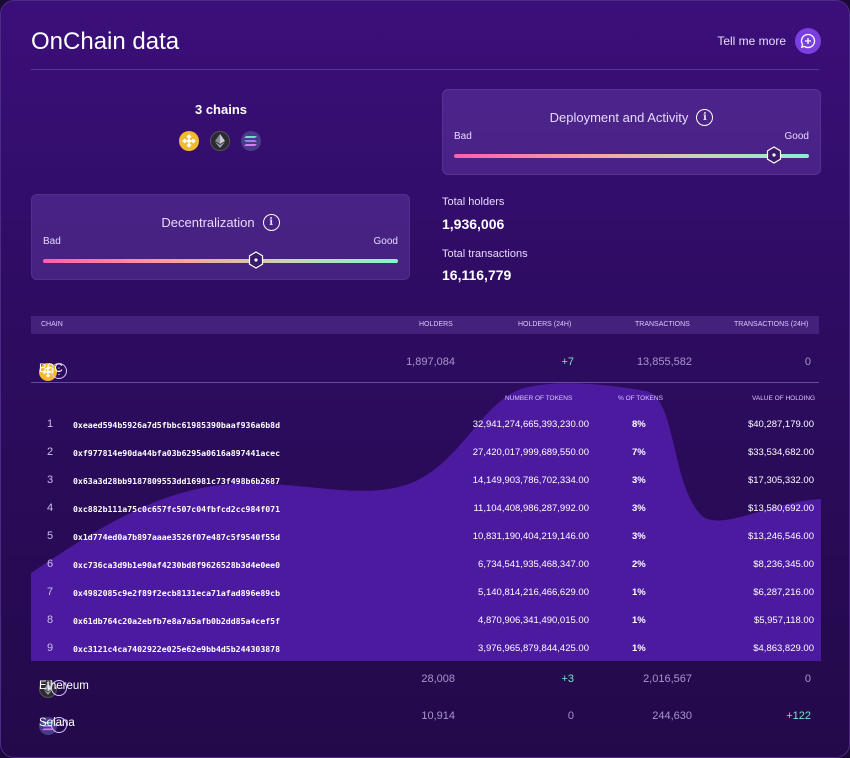  Describe the element at coordinates (771, 324) in the screenshot. I see `col-transactions-24h: TRANSACTIONS (24H)` at that location.